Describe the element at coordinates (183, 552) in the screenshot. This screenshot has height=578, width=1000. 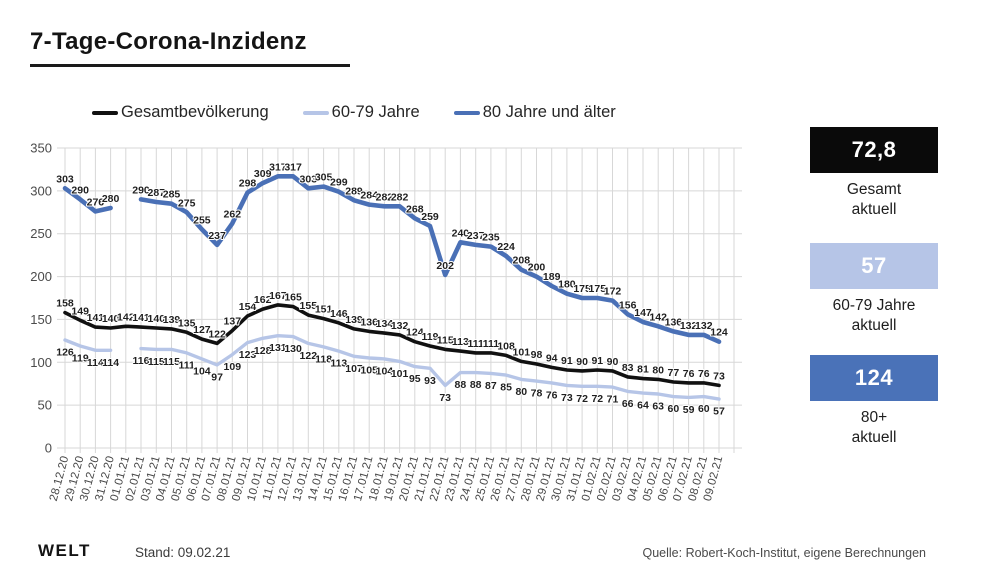
I see `stand-date: Stand: 09.02.21` at that location.